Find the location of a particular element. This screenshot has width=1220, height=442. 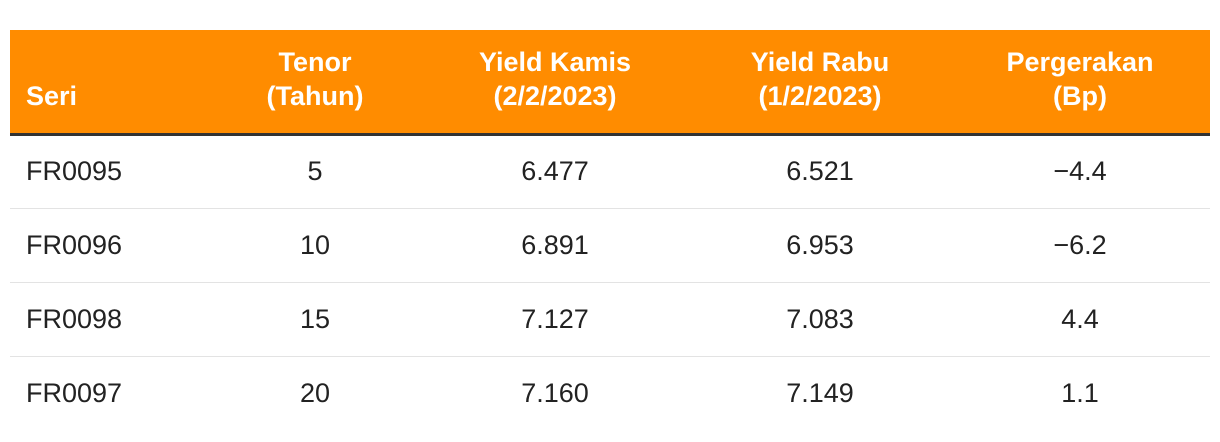

cell-tenor: 15 is located at coordinates (315, 318).